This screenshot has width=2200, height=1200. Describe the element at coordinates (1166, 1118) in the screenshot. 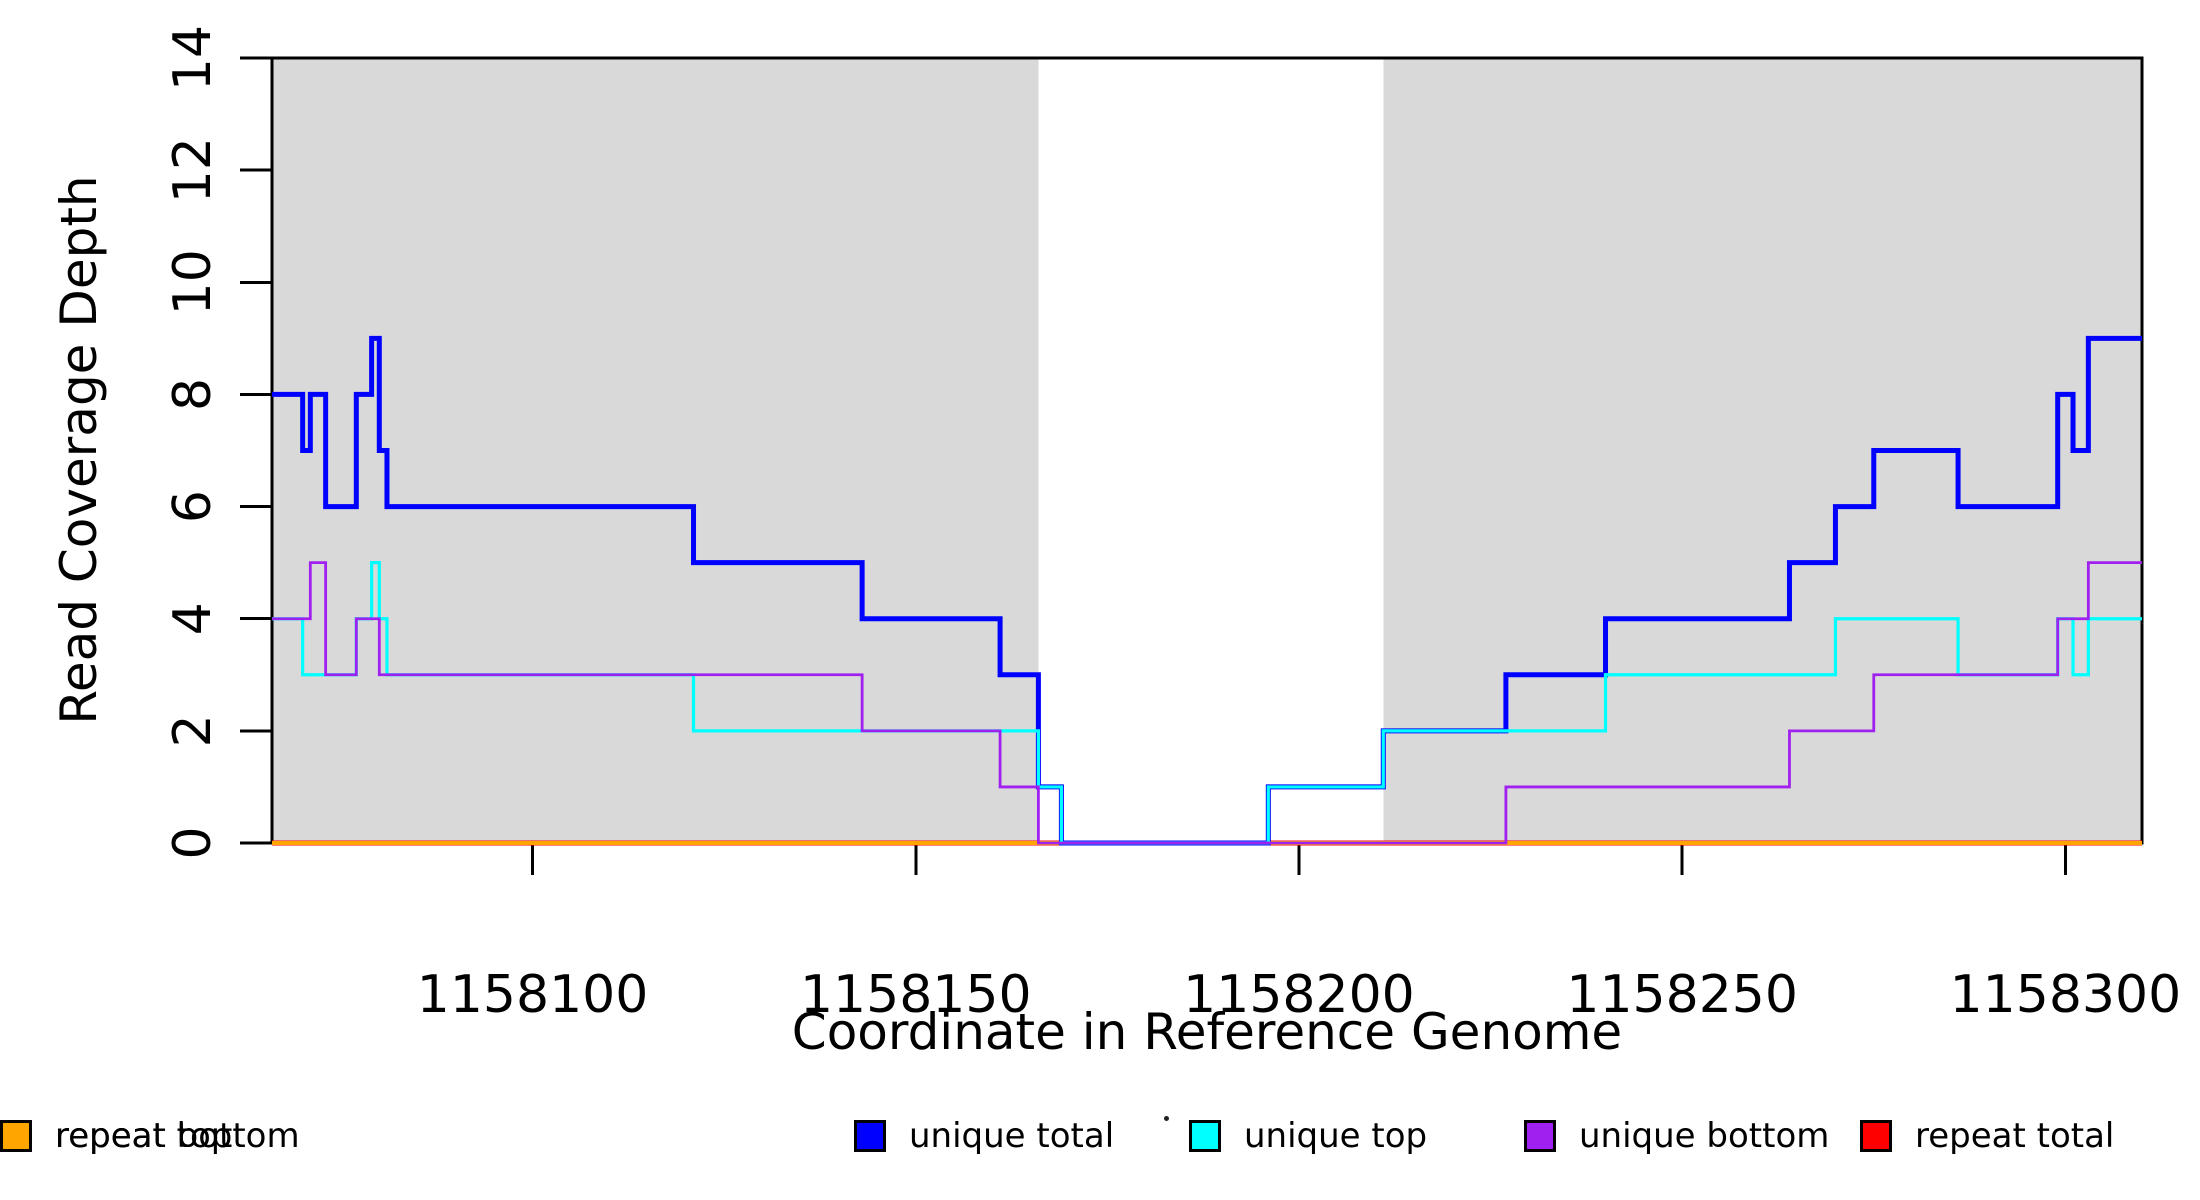

I see `stray-dot` at that location.